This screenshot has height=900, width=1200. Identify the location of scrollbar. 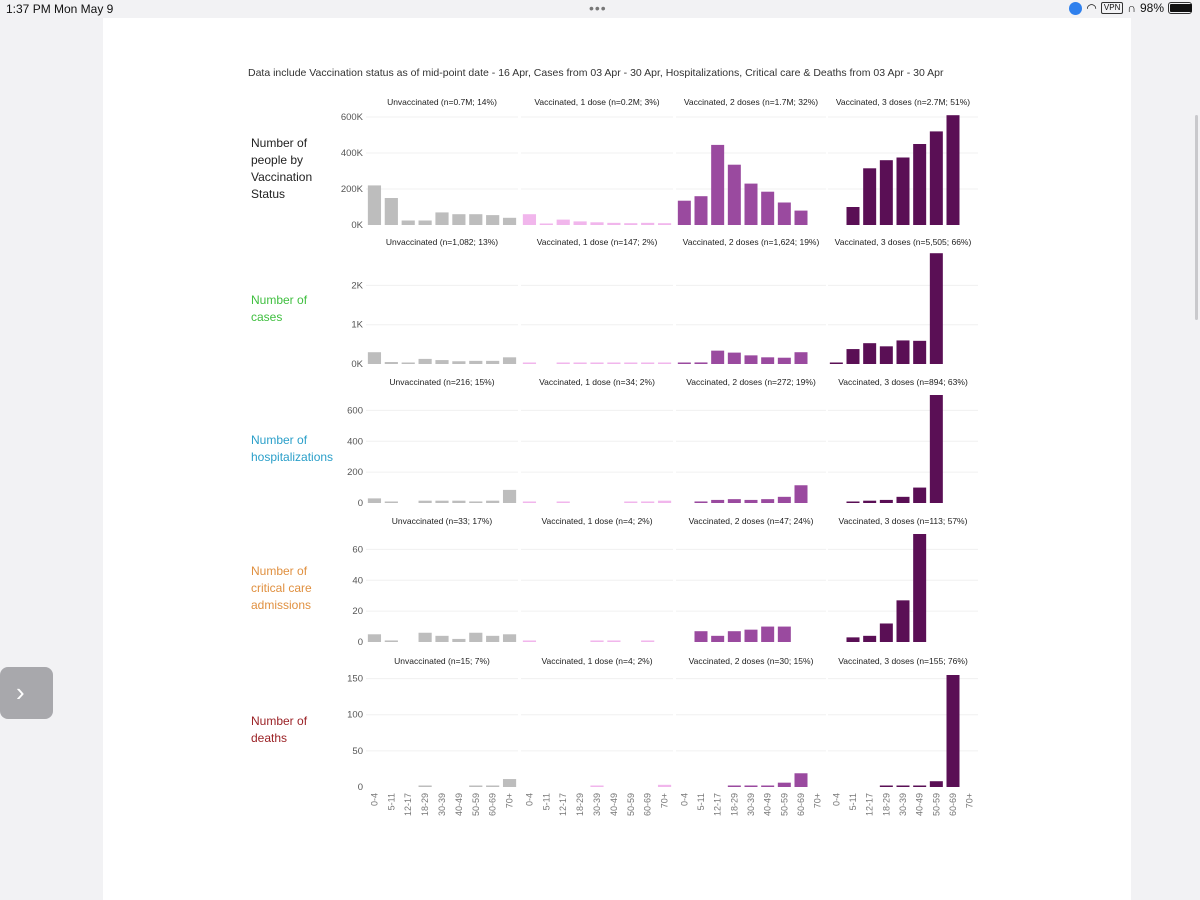
(1196, 217).